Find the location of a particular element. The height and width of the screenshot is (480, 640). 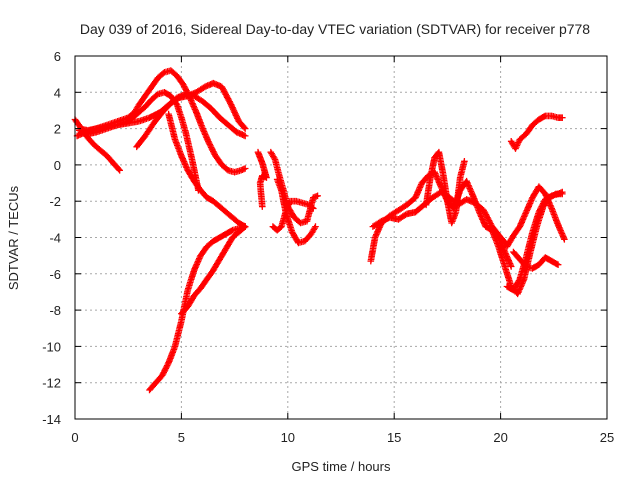

series-track-h is located at coordinates (213, 270).